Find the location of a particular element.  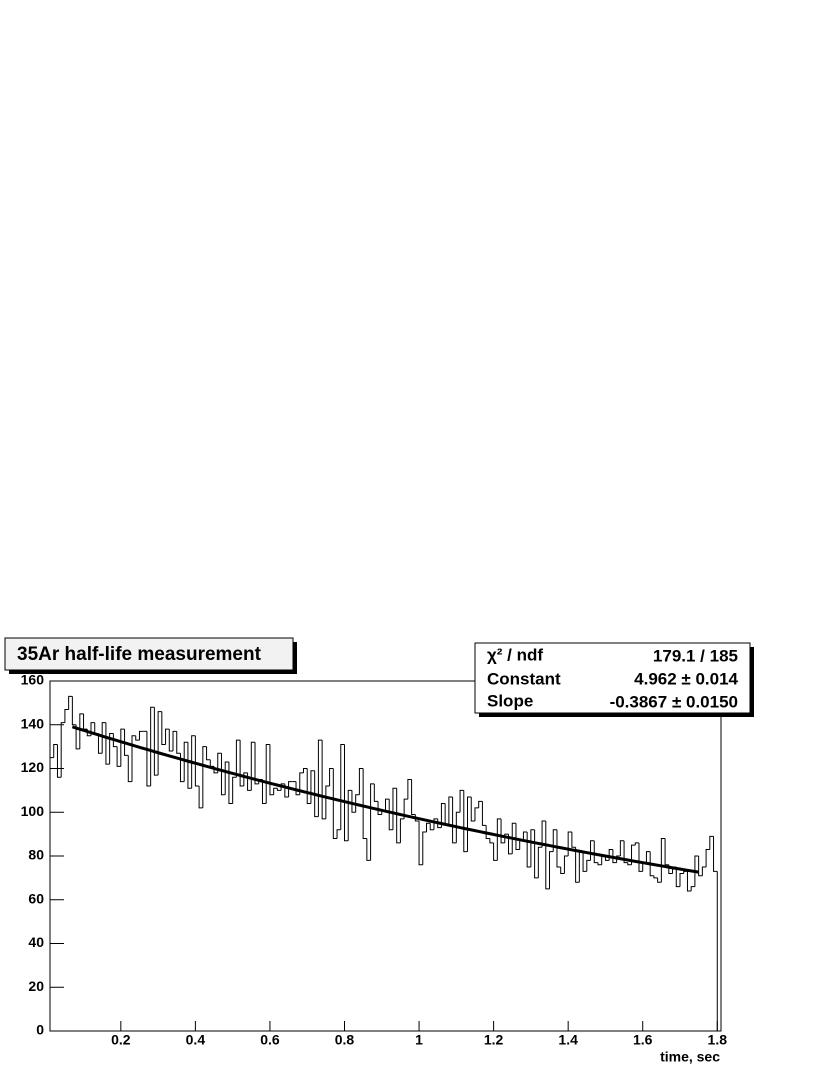

stats-value: -0.3867 ± 0.0150 is located at coordinates (674, 701).